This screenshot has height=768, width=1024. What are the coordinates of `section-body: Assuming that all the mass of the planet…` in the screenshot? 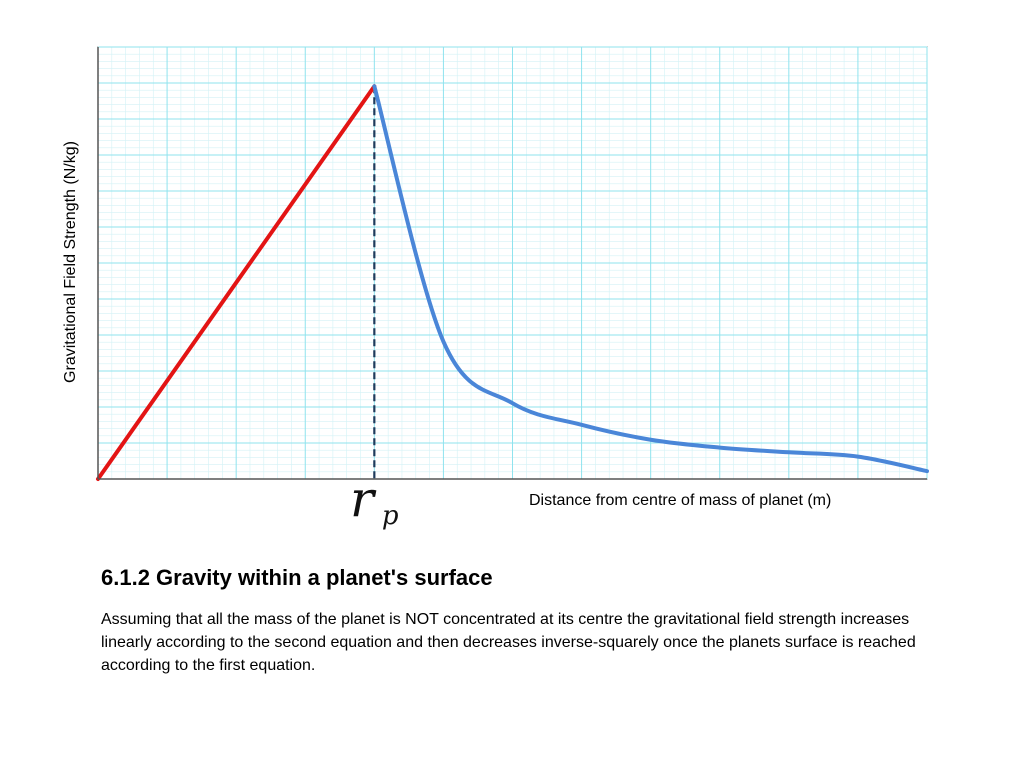 It's located at (508, 642).